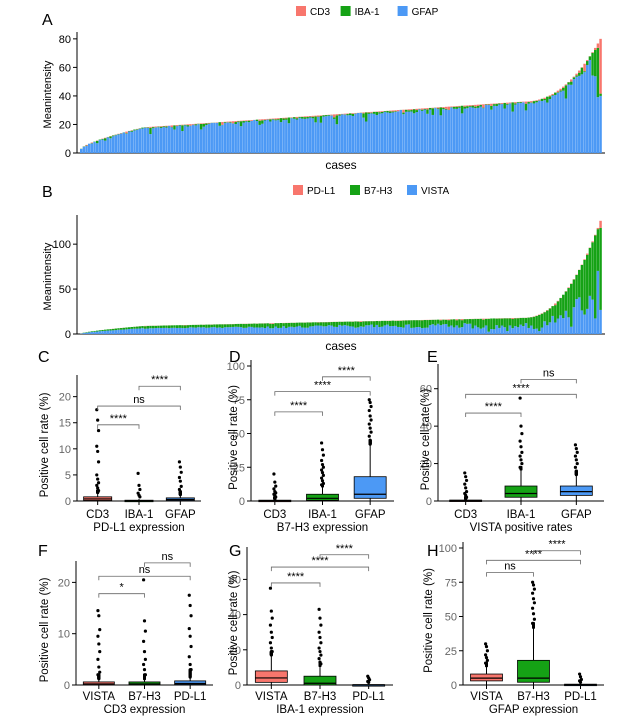  I want to click on significance-label: ****, so click(299, 406).